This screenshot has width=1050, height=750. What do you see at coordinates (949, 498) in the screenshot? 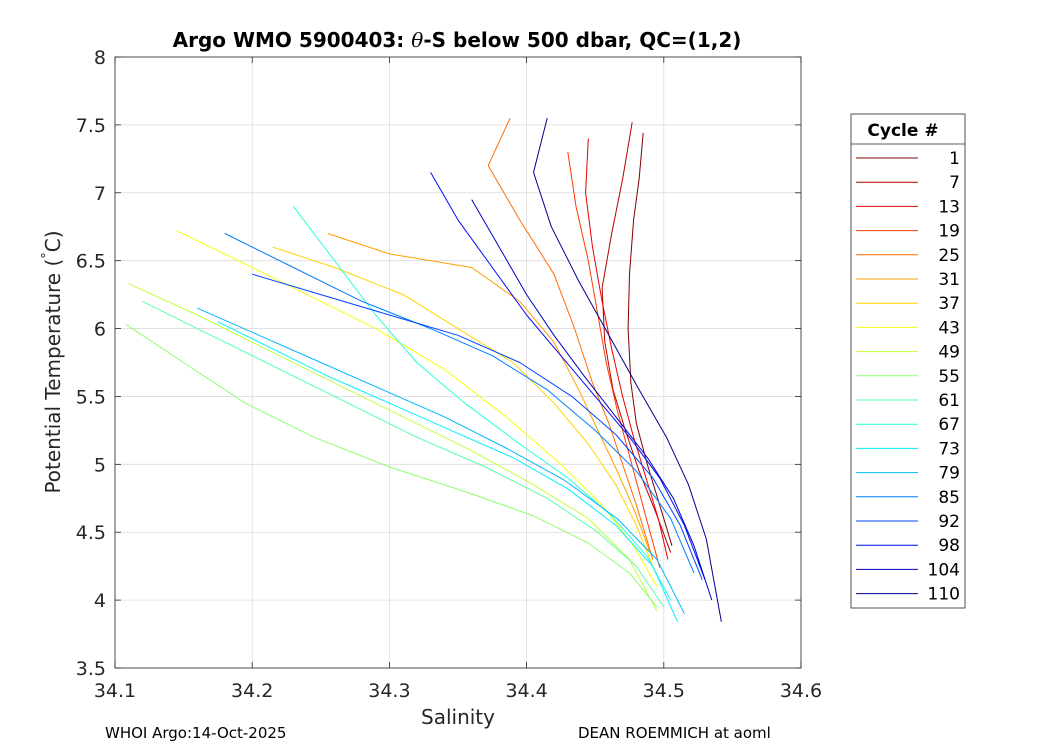
I see `legend-label: 85` at bounding box center [949, 498].